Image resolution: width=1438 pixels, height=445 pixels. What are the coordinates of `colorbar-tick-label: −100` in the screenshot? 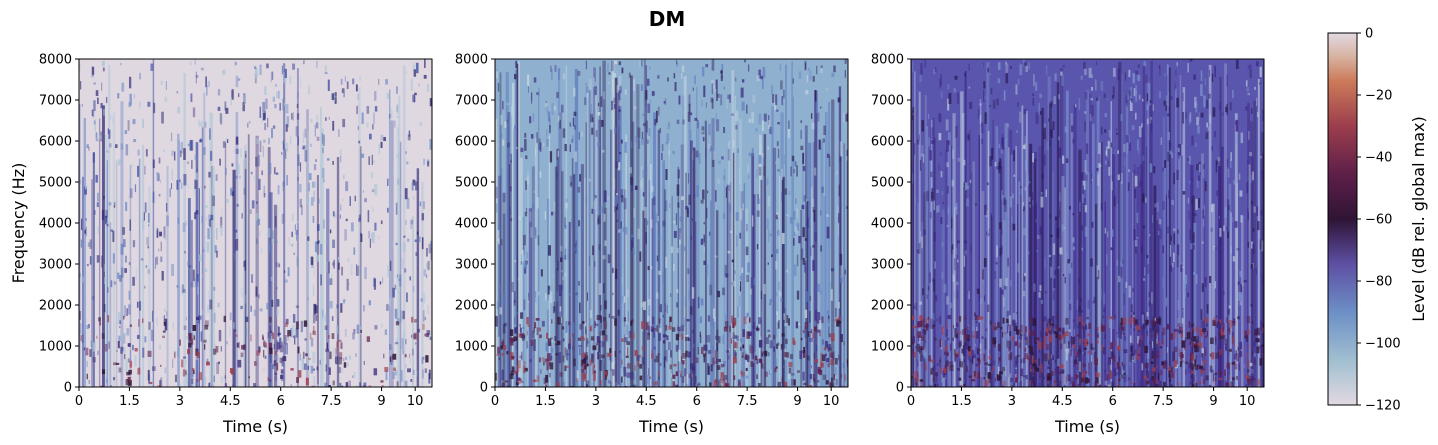 It's located at (1383, 344).